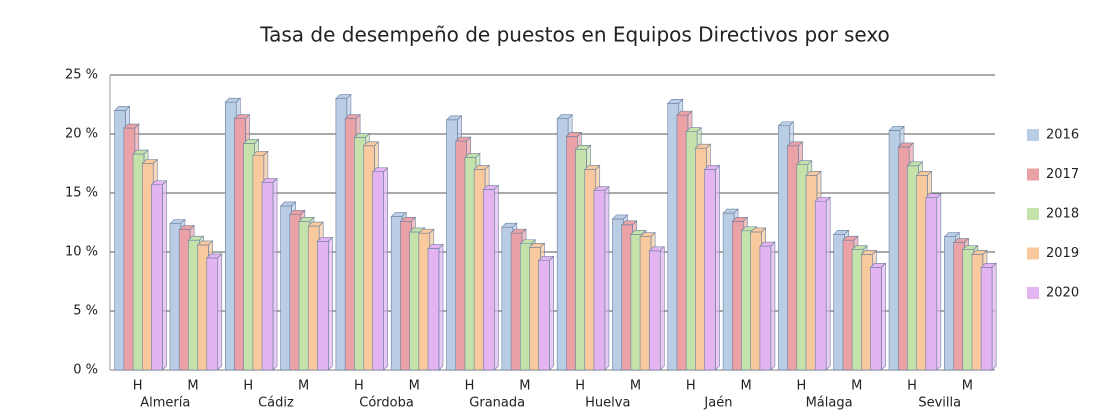 The height and width of the screenshot is (419, 1100). I want to click on x-group-label: Cádiz, so click(276, 403).